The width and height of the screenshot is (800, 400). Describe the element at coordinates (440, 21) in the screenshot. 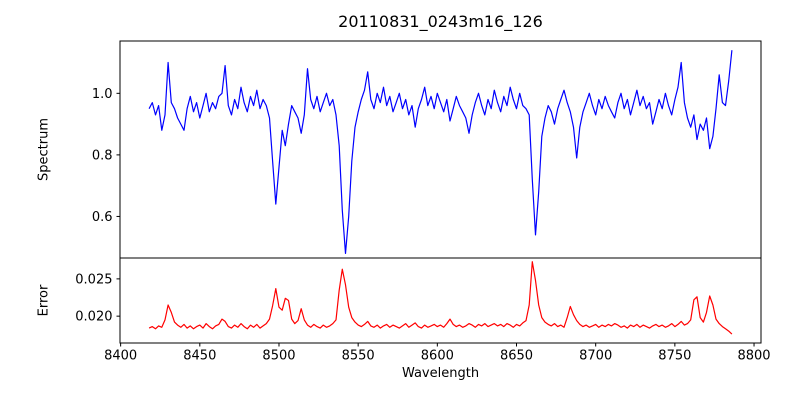

I see `chart-title: 20110831_0243m16_126` at that location.